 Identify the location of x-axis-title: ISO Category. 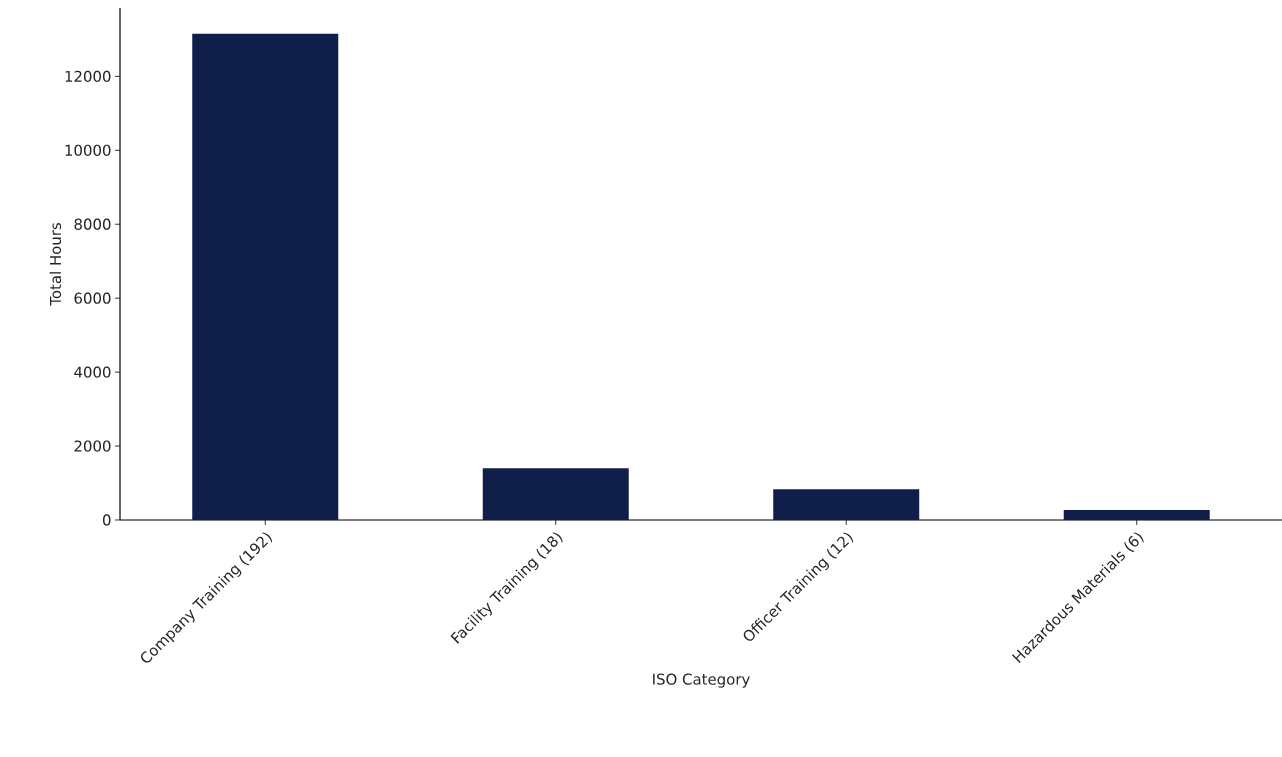
(701, 680).